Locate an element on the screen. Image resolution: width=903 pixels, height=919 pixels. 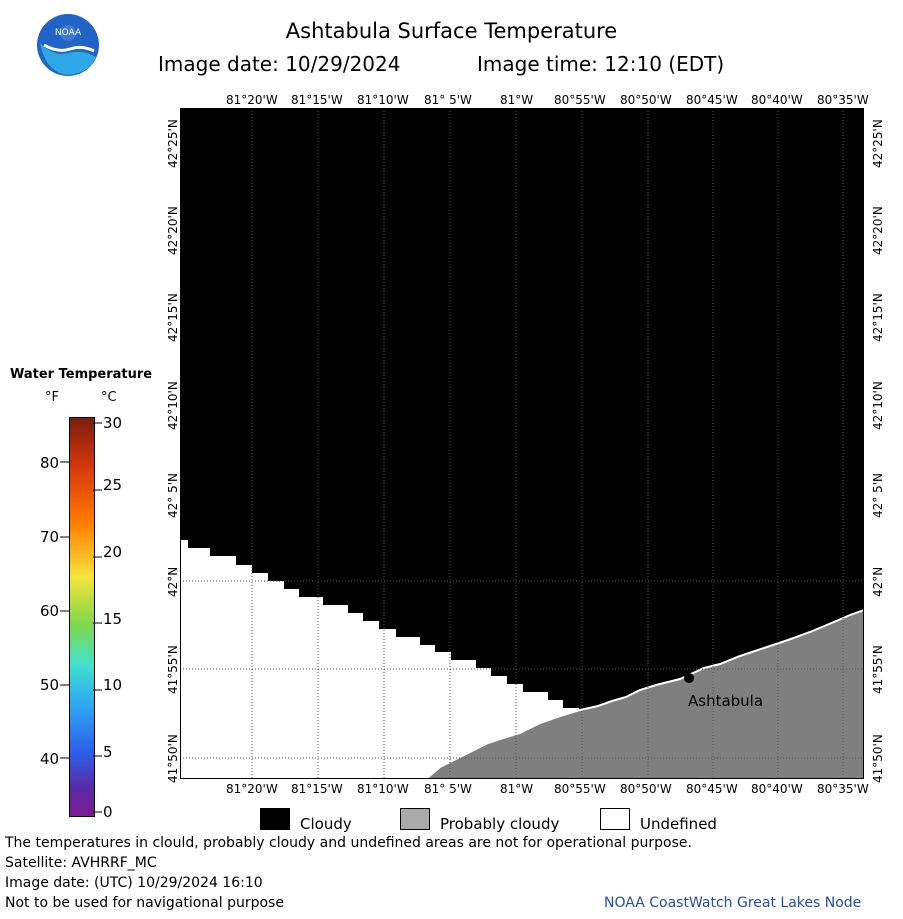
nav-warning-text: Not to be used for navigational purpose is located at coordinates (144, 903).